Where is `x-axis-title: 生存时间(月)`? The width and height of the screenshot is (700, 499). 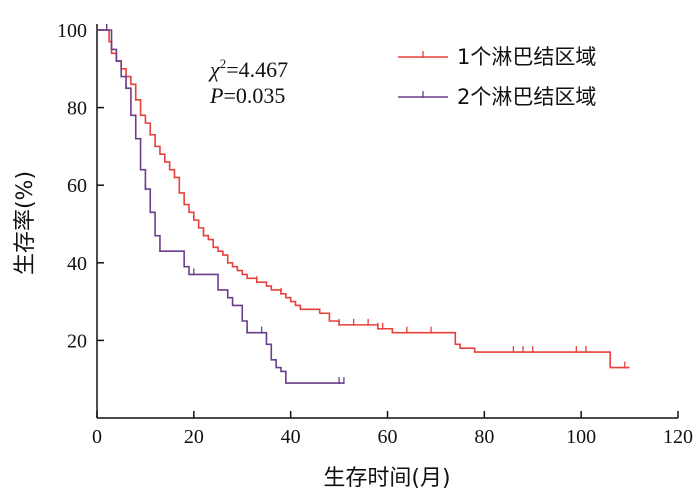
x-axis-title: 生存时间(月) is located at coordinates (386, 478).